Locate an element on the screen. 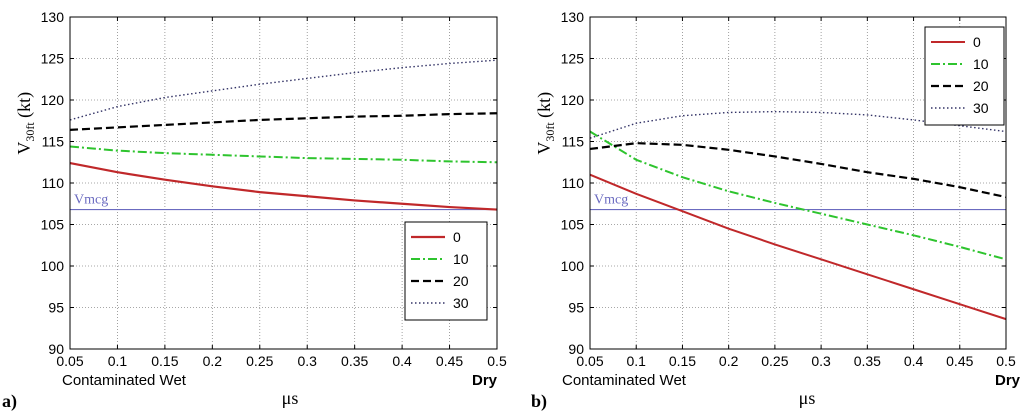 The image size is (1025, 411). legend-box is located at coordinates (446, 271).